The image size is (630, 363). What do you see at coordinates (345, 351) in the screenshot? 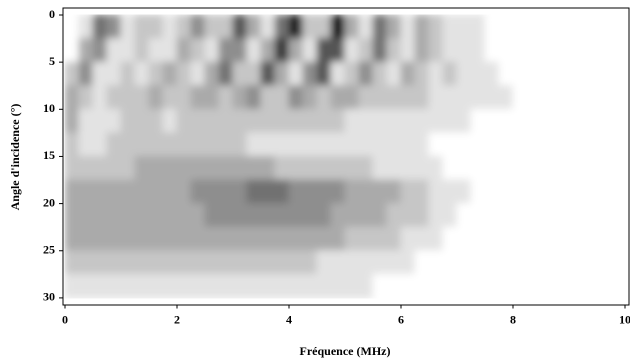
I see `x-axis-label: Fréquence (MHz)` at bounding box center [345, 351].